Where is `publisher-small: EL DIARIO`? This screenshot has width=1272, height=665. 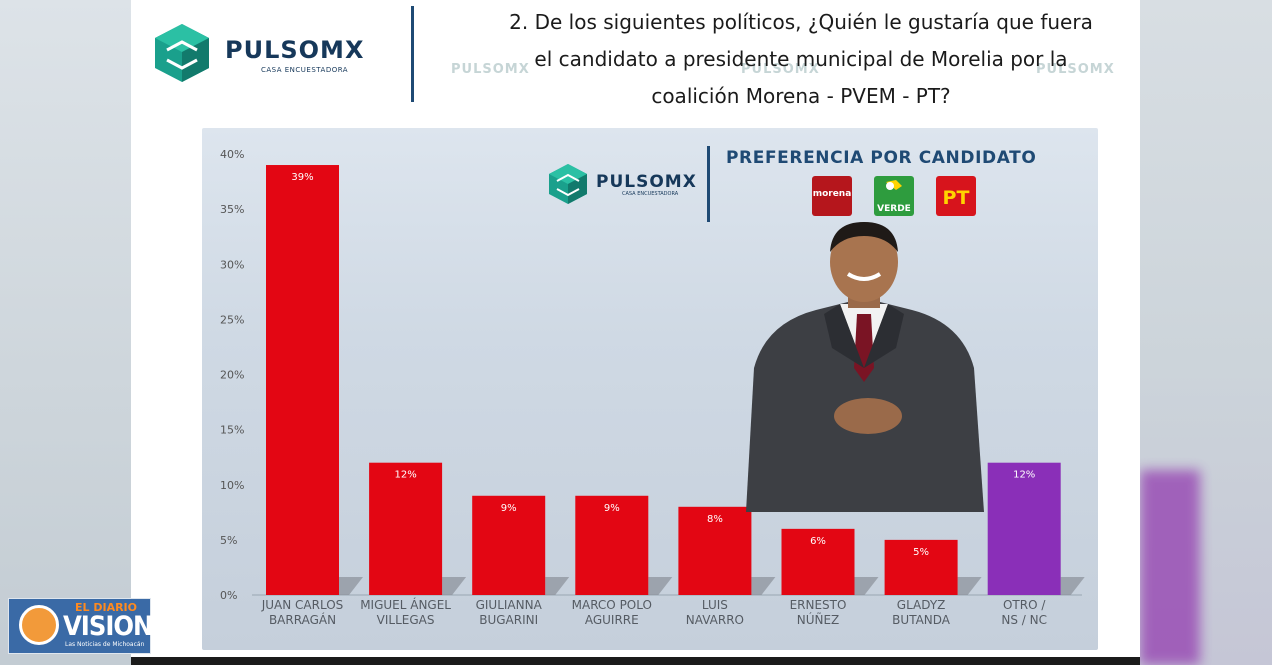 publisher-small: EL DIARIO is located at coordinates (106, 607).